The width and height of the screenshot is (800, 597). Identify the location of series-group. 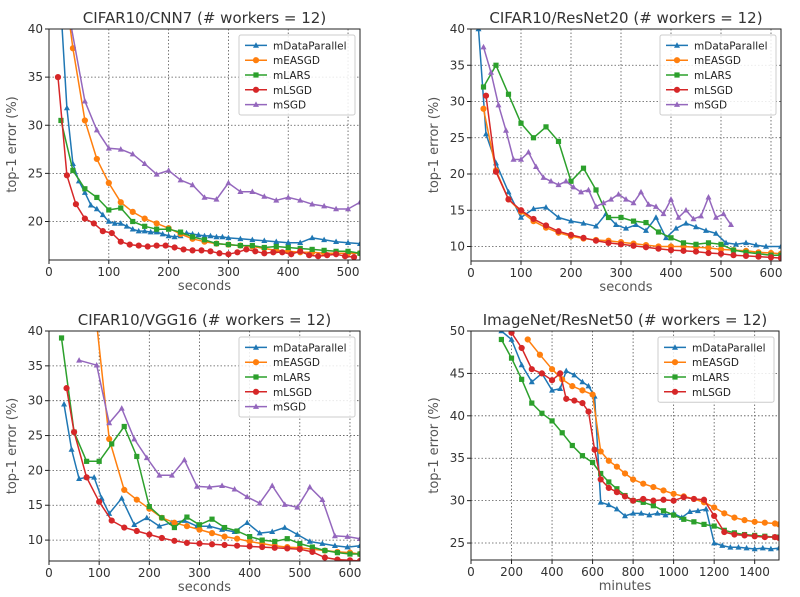
(628, 145).